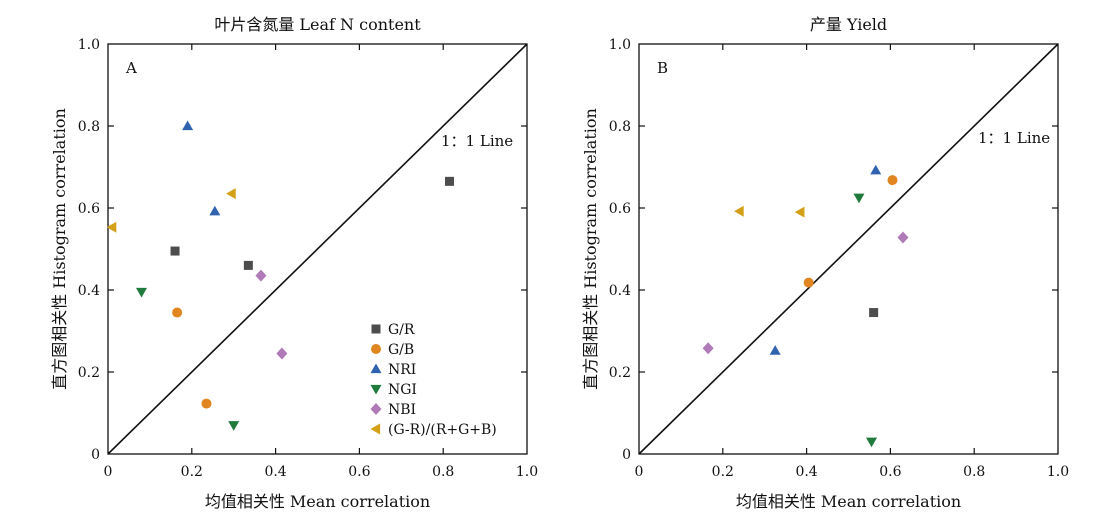 The width and height of the screenshot is (1093, 523). What do you see at coordinates (402, 370) in the screenshot?
I see `legend-label: NRI` at bounding box center [402, 370].